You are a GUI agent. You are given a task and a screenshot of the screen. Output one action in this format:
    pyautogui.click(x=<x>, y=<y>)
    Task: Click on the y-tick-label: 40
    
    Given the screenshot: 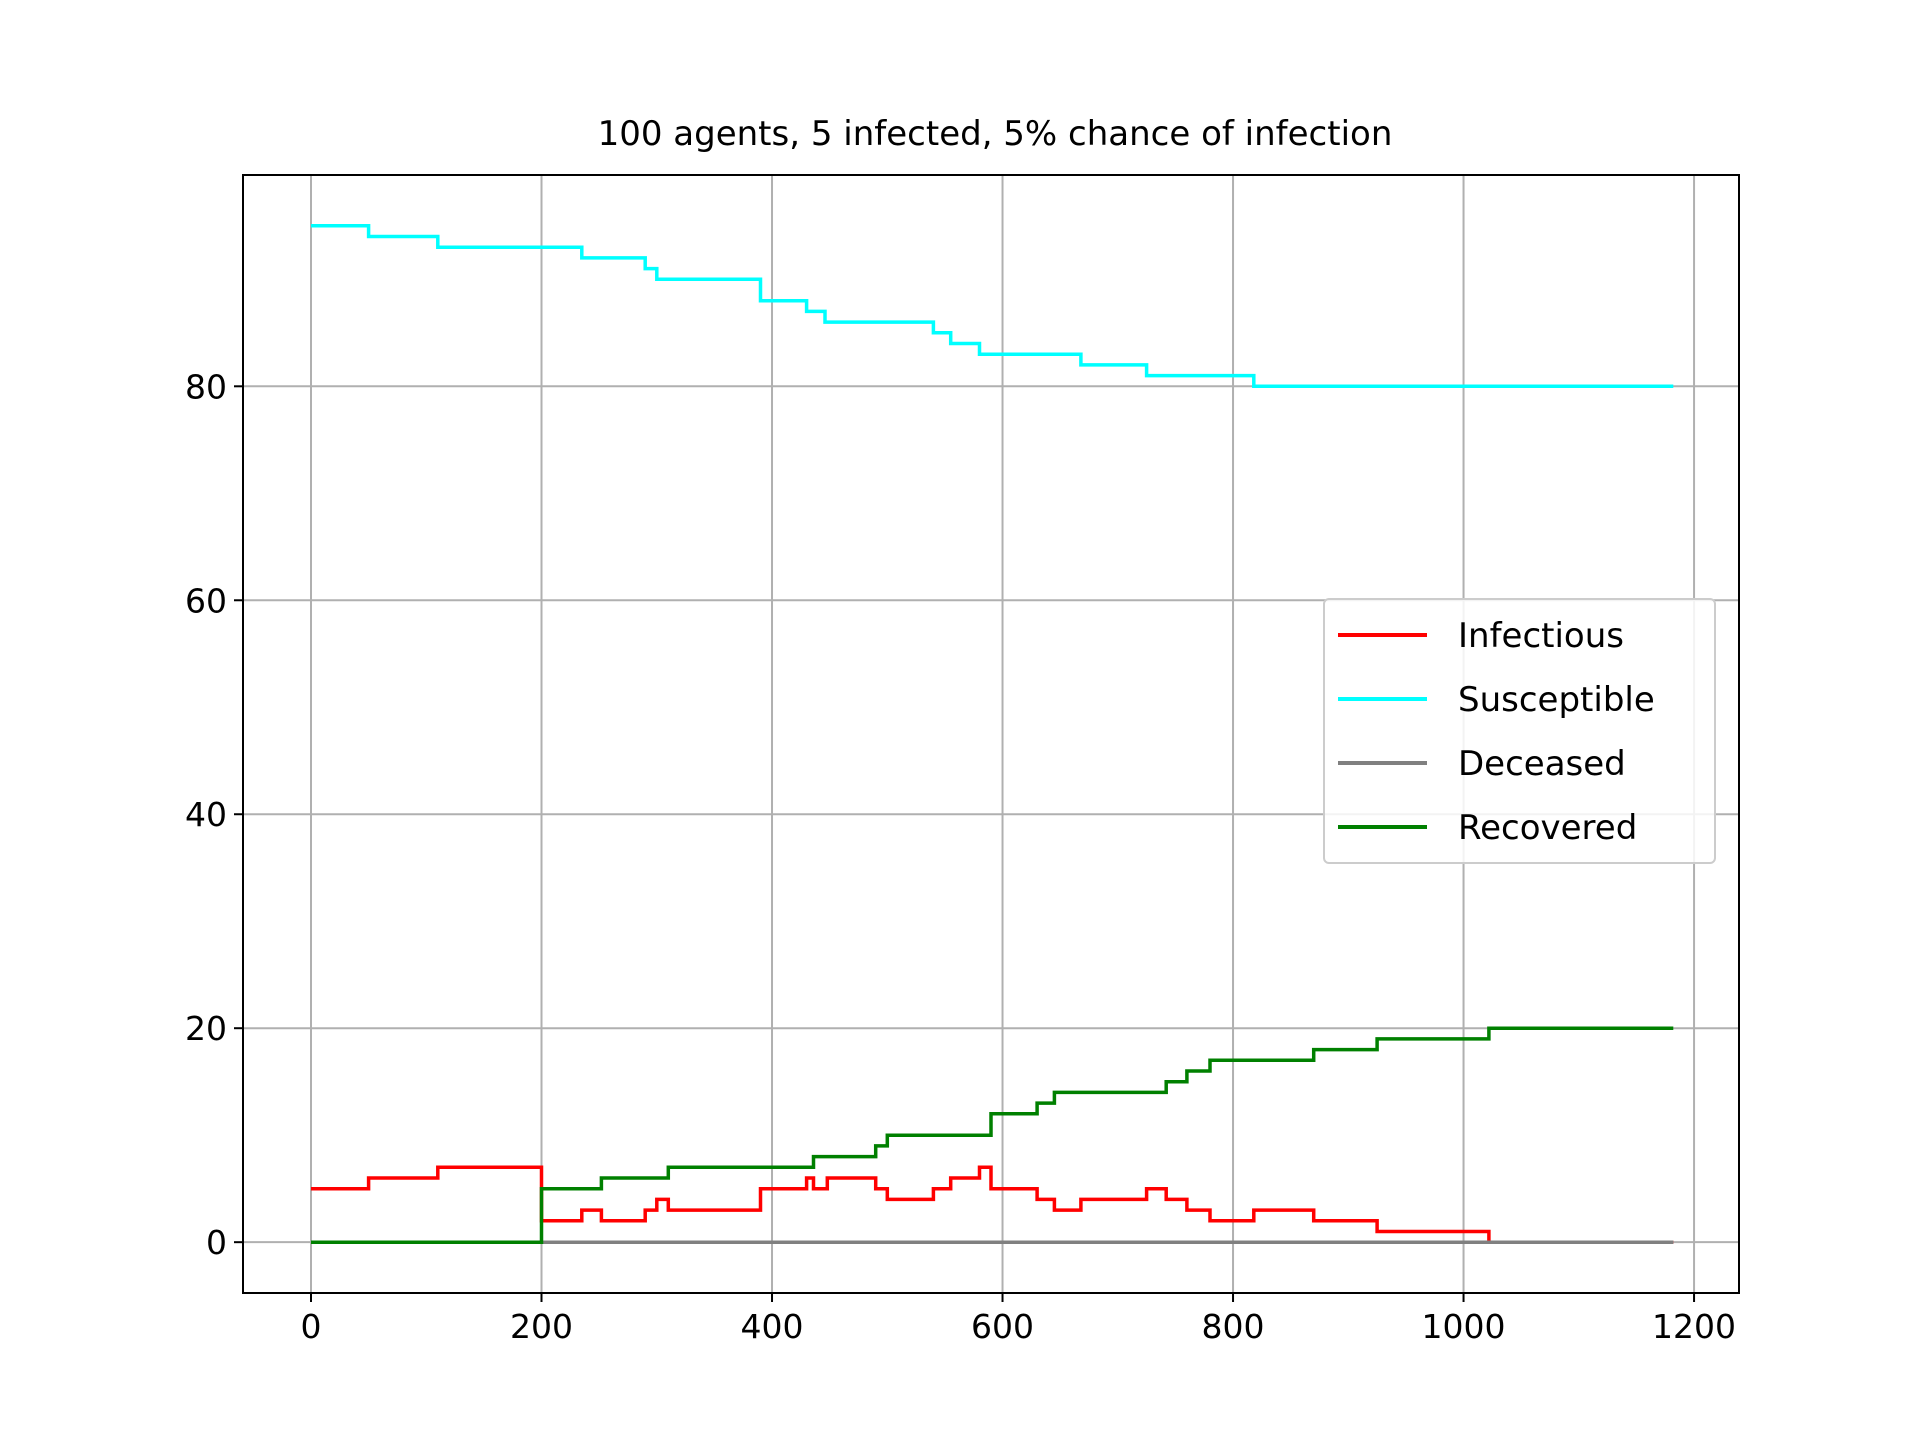 What is the action you would take?
    pyautogui.click(x=206, y=814)
    